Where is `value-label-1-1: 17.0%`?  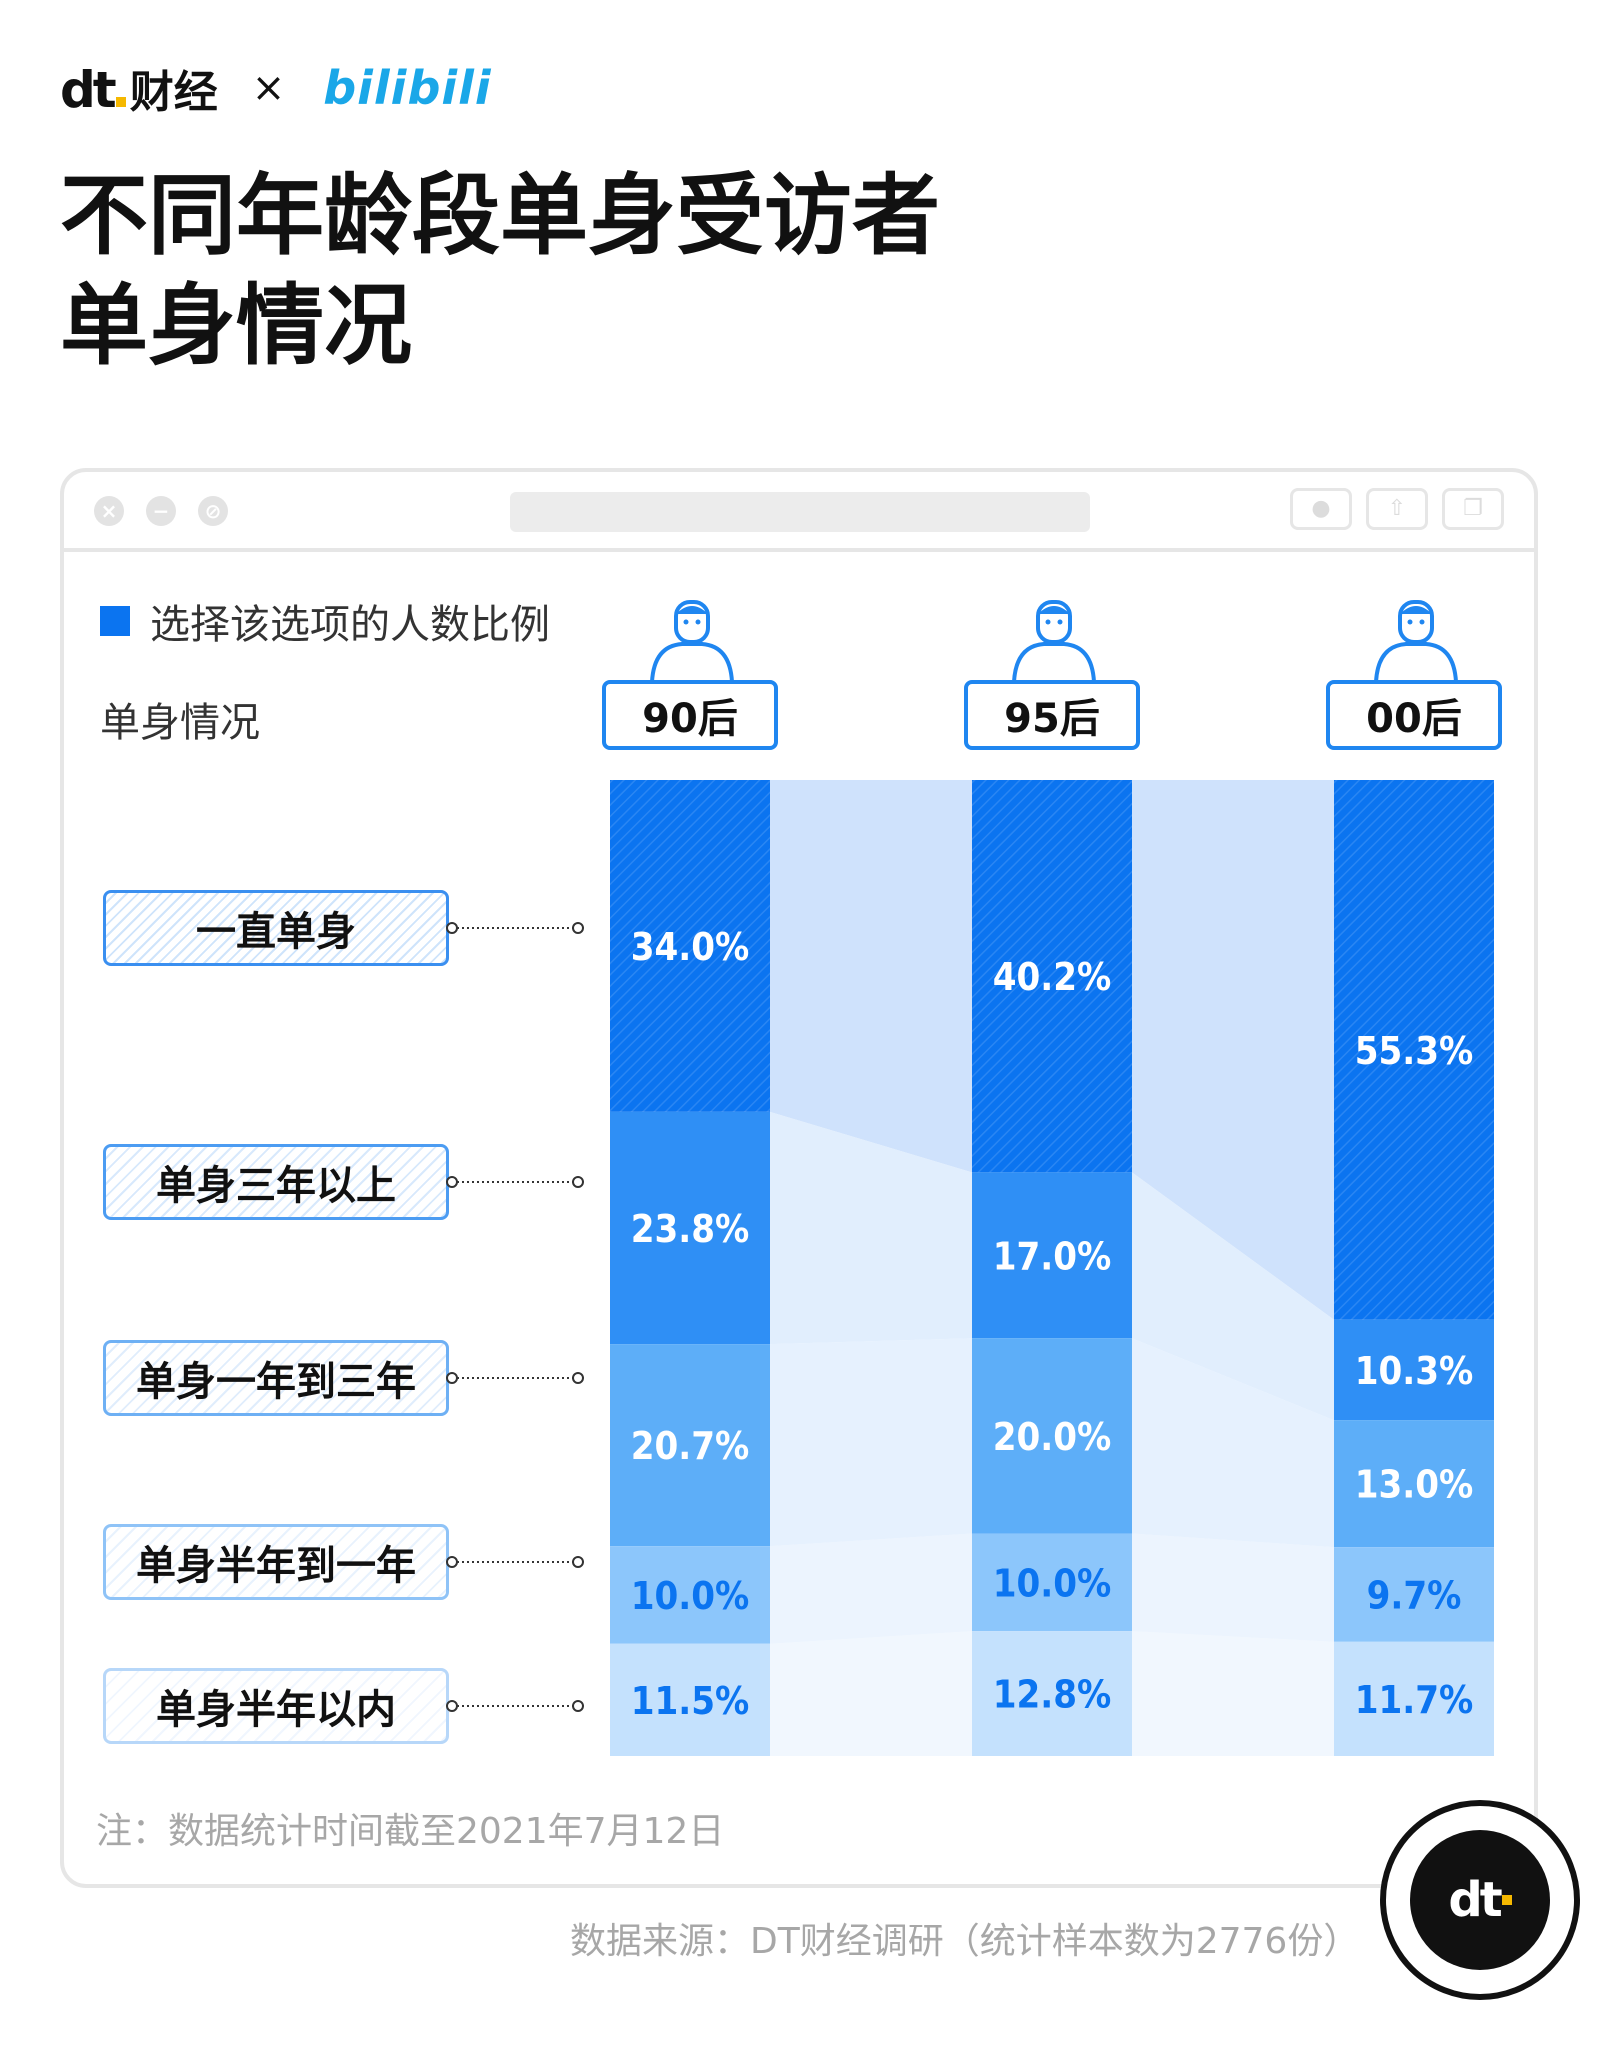
value-label-1-1: 17.0% is located at coordinates (1052, 1256).